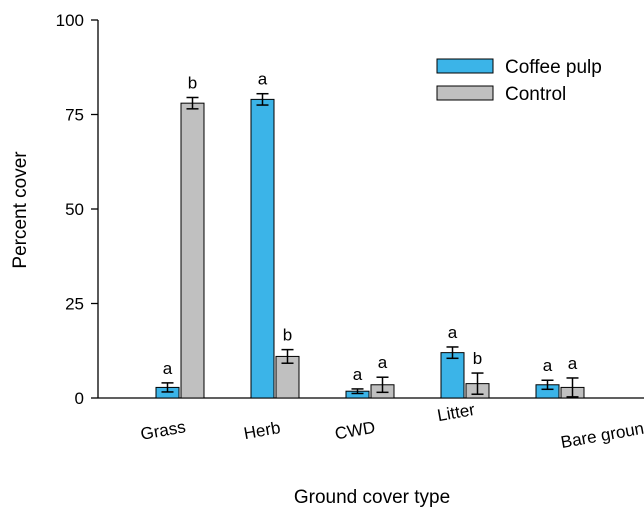  I want to click on x-tick-label: Herb, so click(262, 430).